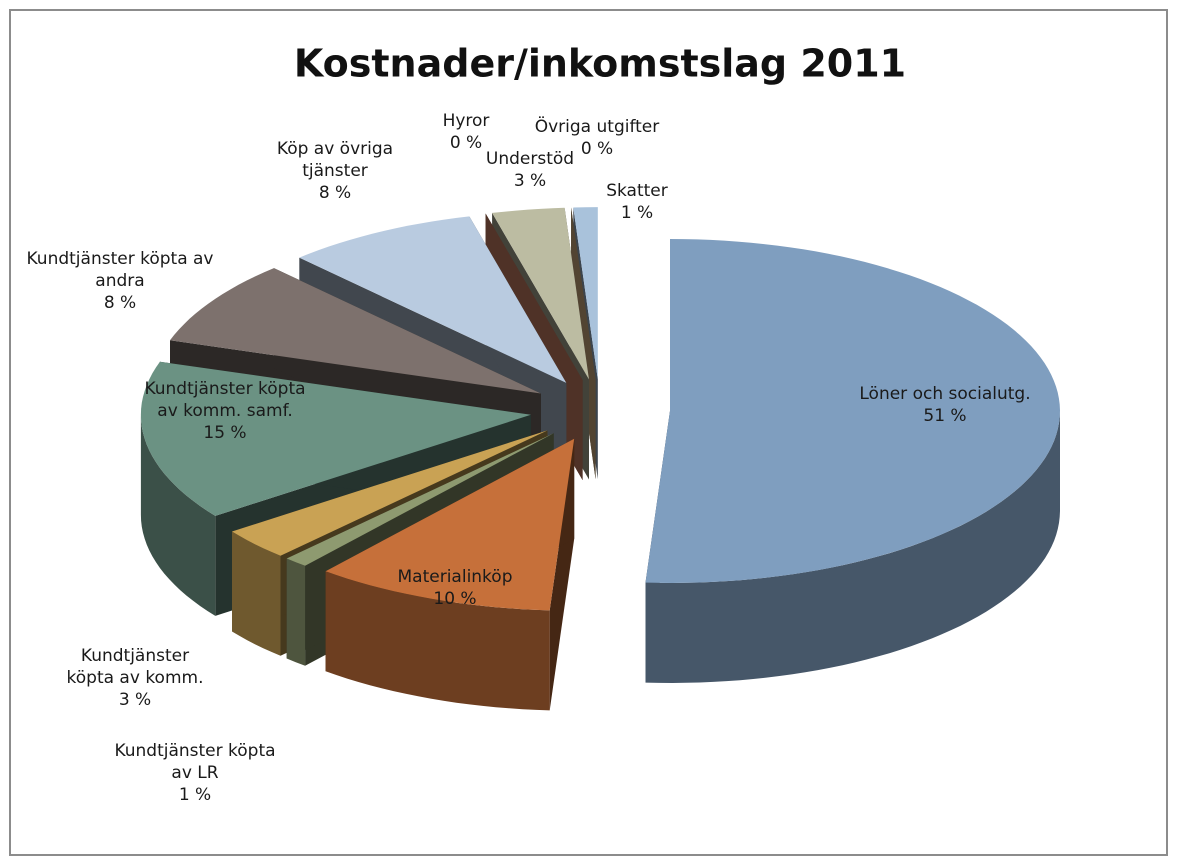 Image resolution: width=1178 pixels, height=865 pixels. I want to click on data-label: Kundtjänster köpta av komm. samf.15 %, so click(225, 411).